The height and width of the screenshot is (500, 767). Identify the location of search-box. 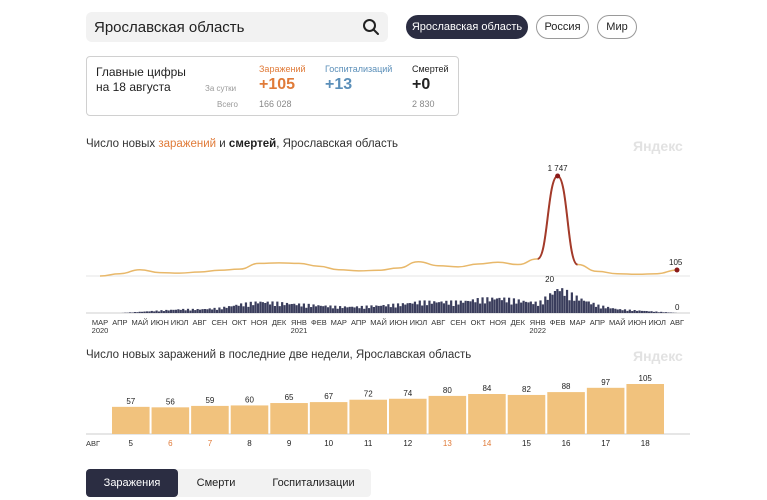
(237, 27).